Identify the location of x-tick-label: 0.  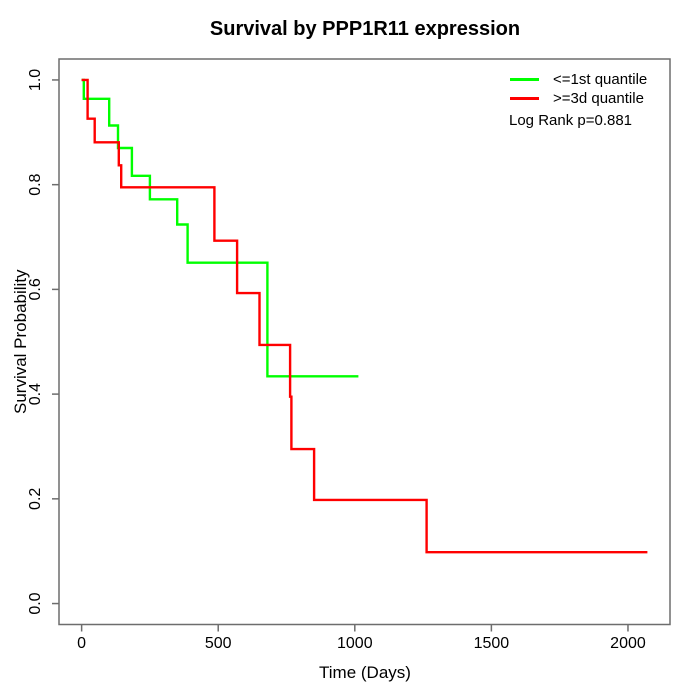
(81, 643).